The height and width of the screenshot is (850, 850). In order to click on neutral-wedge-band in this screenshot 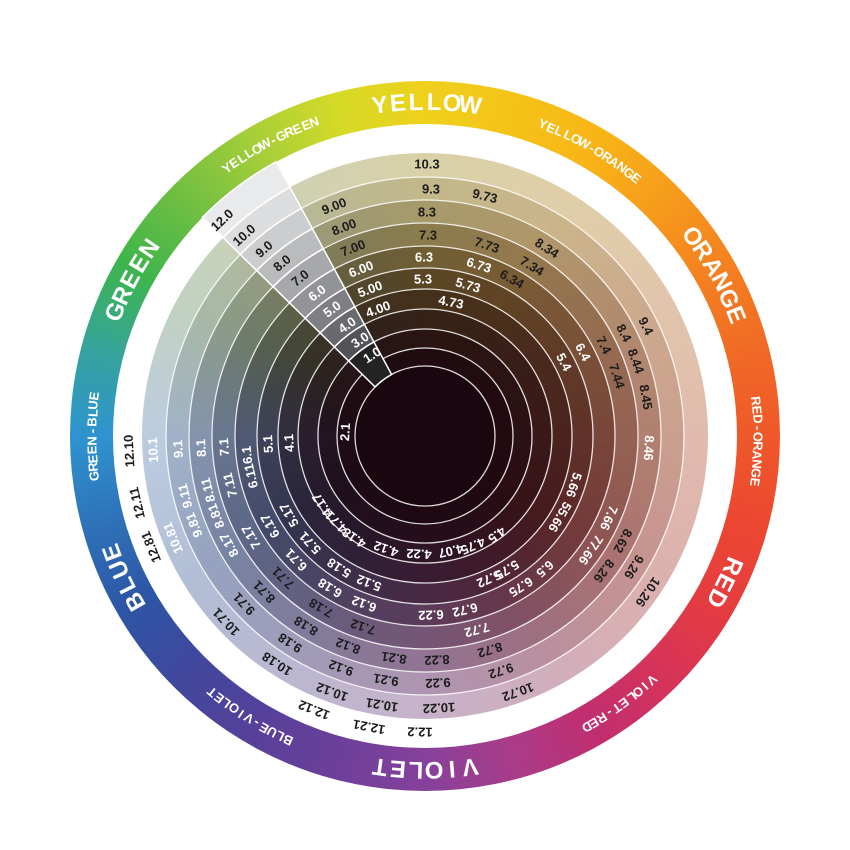, I will do `click(370, 364)`.